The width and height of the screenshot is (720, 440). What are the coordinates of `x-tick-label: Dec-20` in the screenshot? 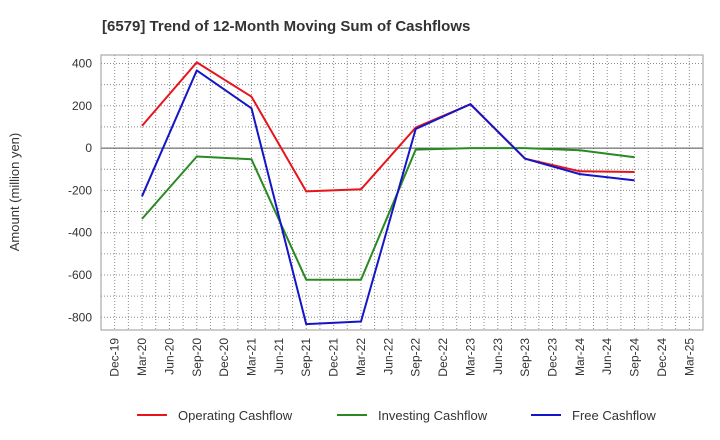 It's located at (224, 357).